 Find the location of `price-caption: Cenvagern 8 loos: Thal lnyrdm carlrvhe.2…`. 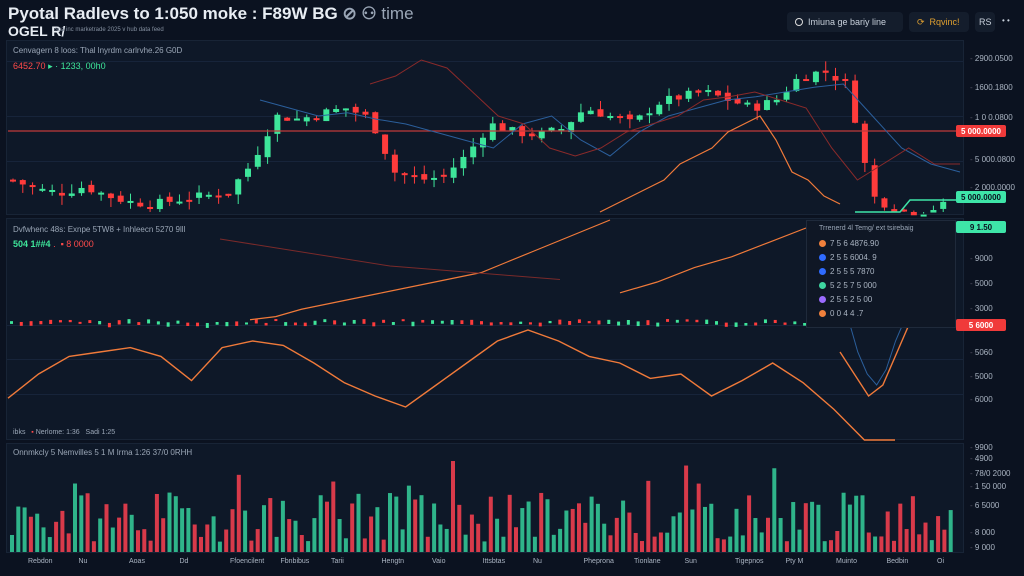

price-caption: Cenvagern 8 loos: Thal lnyrdm carlrvhe.2… is located at coordinates (98, 50).